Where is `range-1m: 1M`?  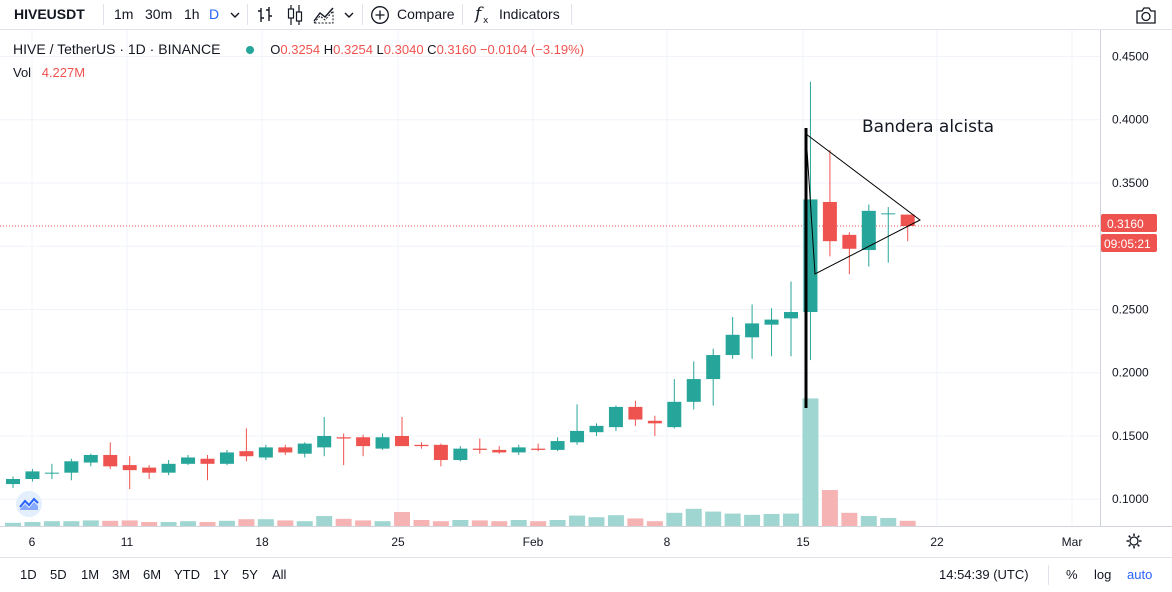 range-1m: 1M is located at coordinates (90, 574).